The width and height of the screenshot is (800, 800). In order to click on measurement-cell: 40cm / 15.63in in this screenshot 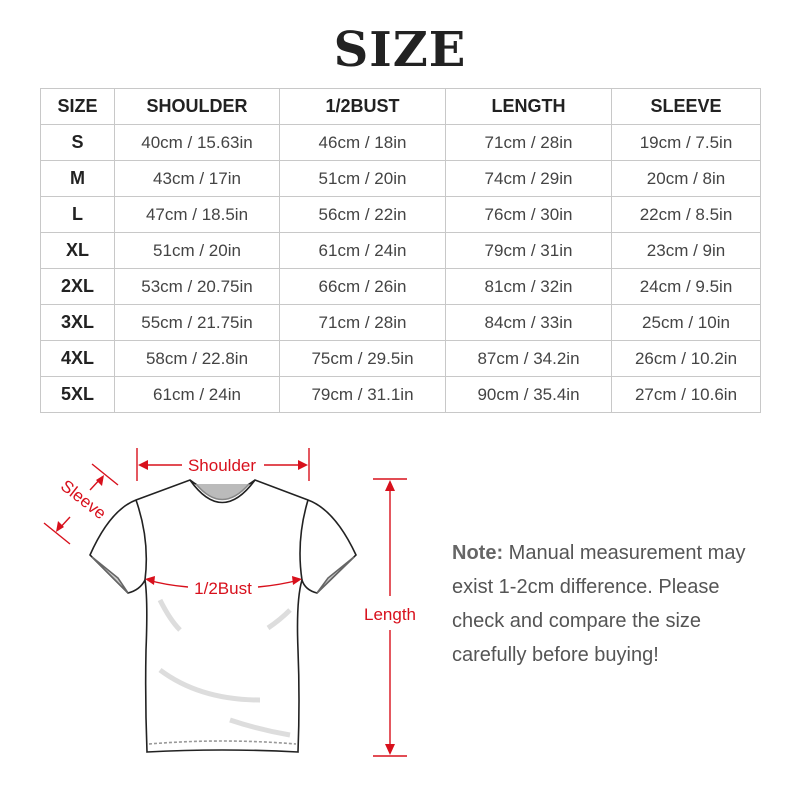, I will do `click(197, 142)`.